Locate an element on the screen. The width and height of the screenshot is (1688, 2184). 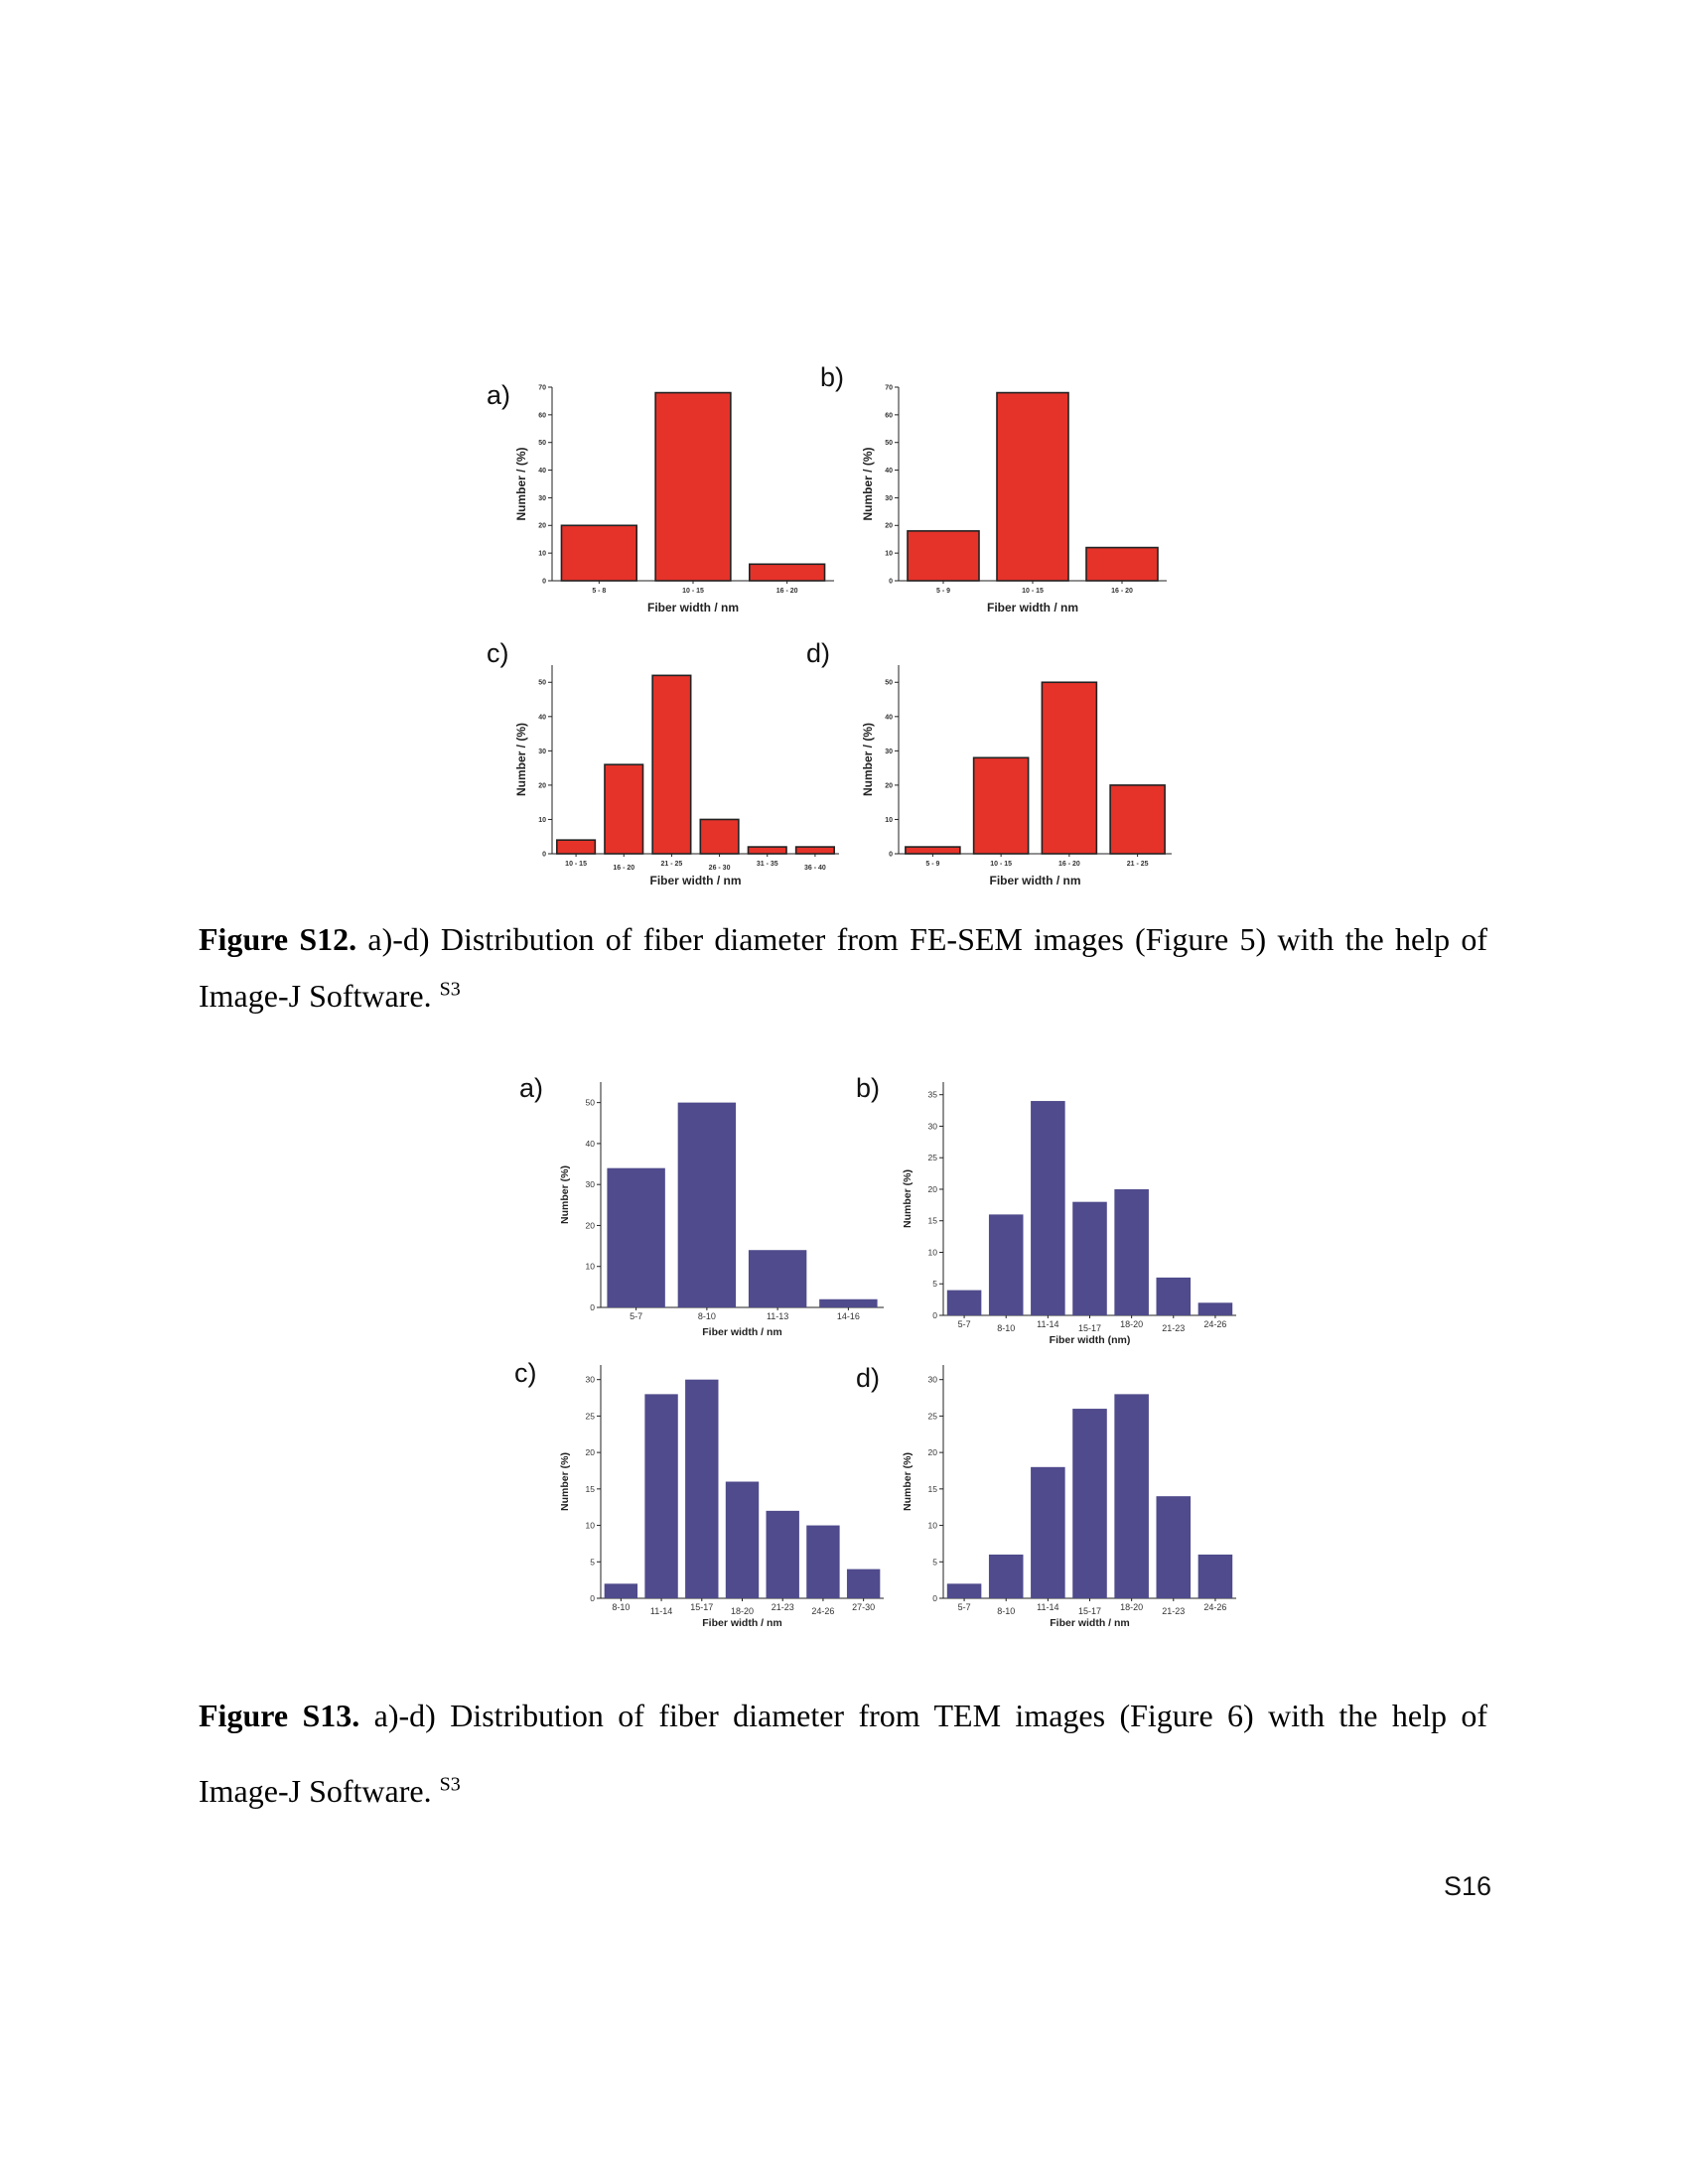
x-tick-label: 5 - 8 is located at coordinates (599, 591).